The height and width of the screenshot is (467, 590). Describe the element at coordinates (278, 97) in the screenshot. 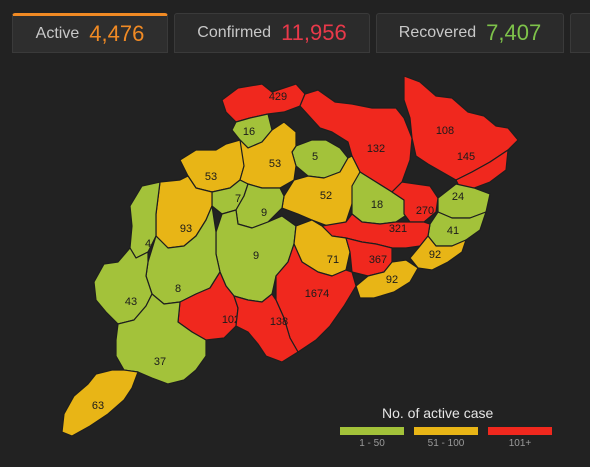

I see `district-value-label: 429` at that location.